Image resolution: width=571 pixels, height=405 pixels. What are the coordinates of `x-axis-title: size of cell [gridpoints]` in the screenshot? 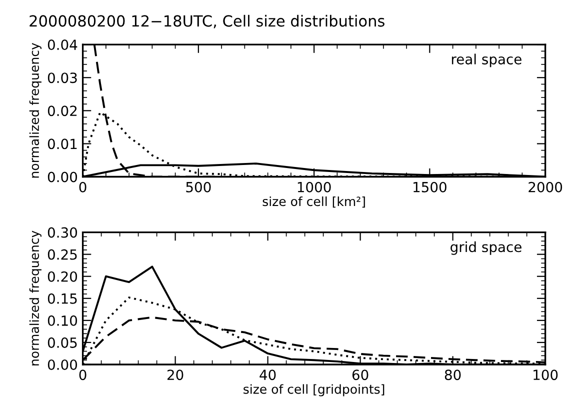 It's located at (314, 390).